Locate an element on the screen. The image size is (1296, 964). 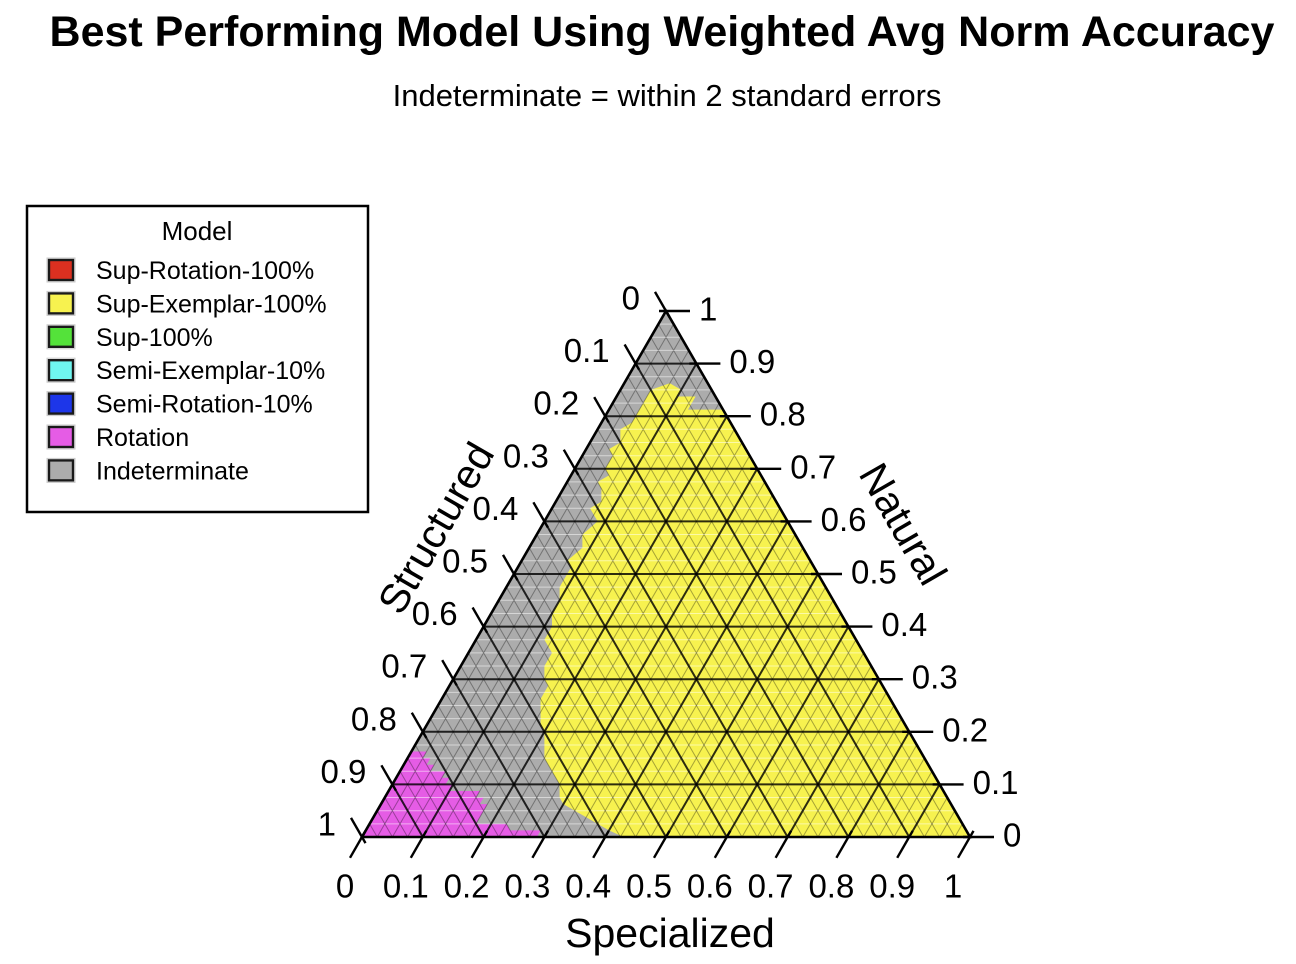
chart-subtitle: Indeterminate = within 2 standard errors is located at coordinates (667, 95).